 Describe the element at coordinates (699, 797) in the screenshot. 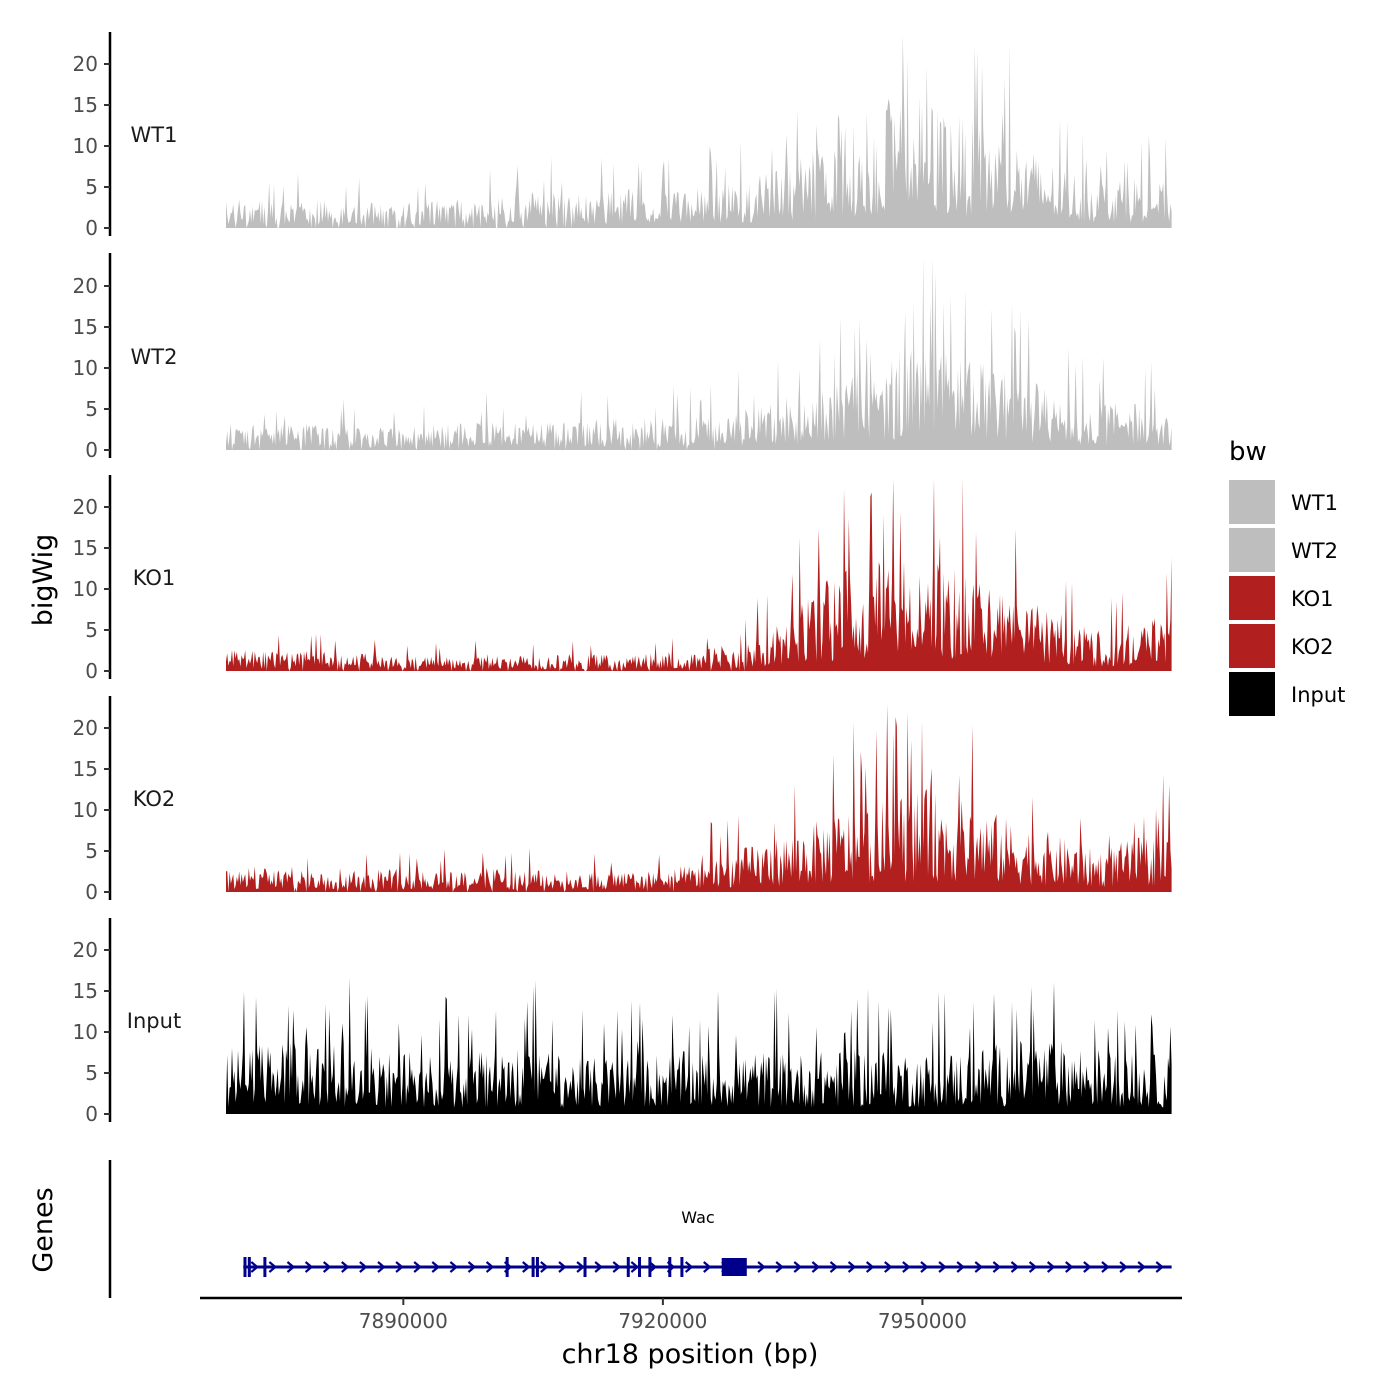

I see `signal-area-ko2` at that location.